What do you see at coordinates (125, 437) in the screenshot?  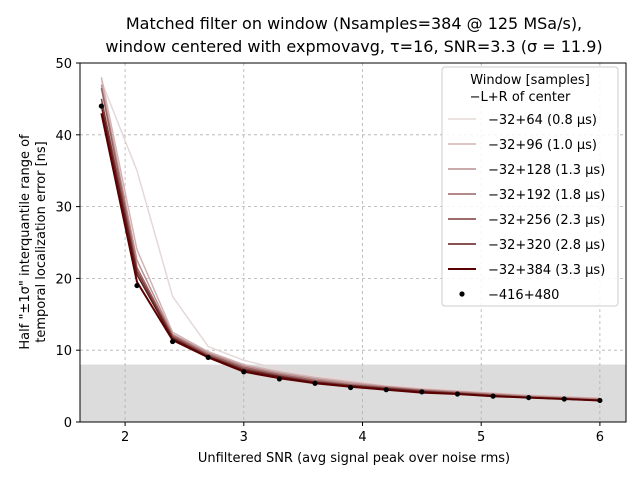 I see `x-tick-label: 2` at bounding box center [125, 437].